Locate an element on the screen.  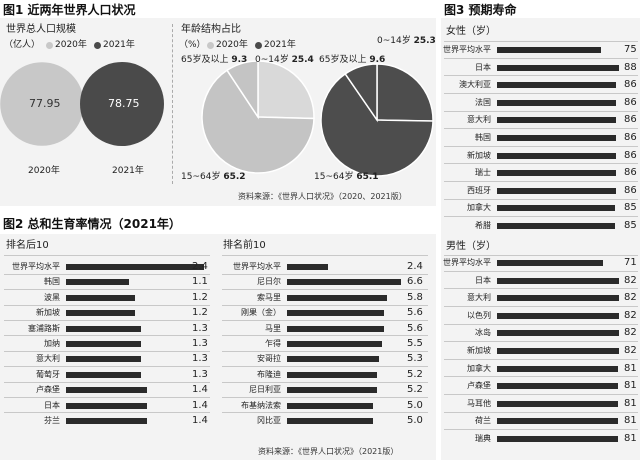
bar-value: 85 is located at coordinates (630, 208).